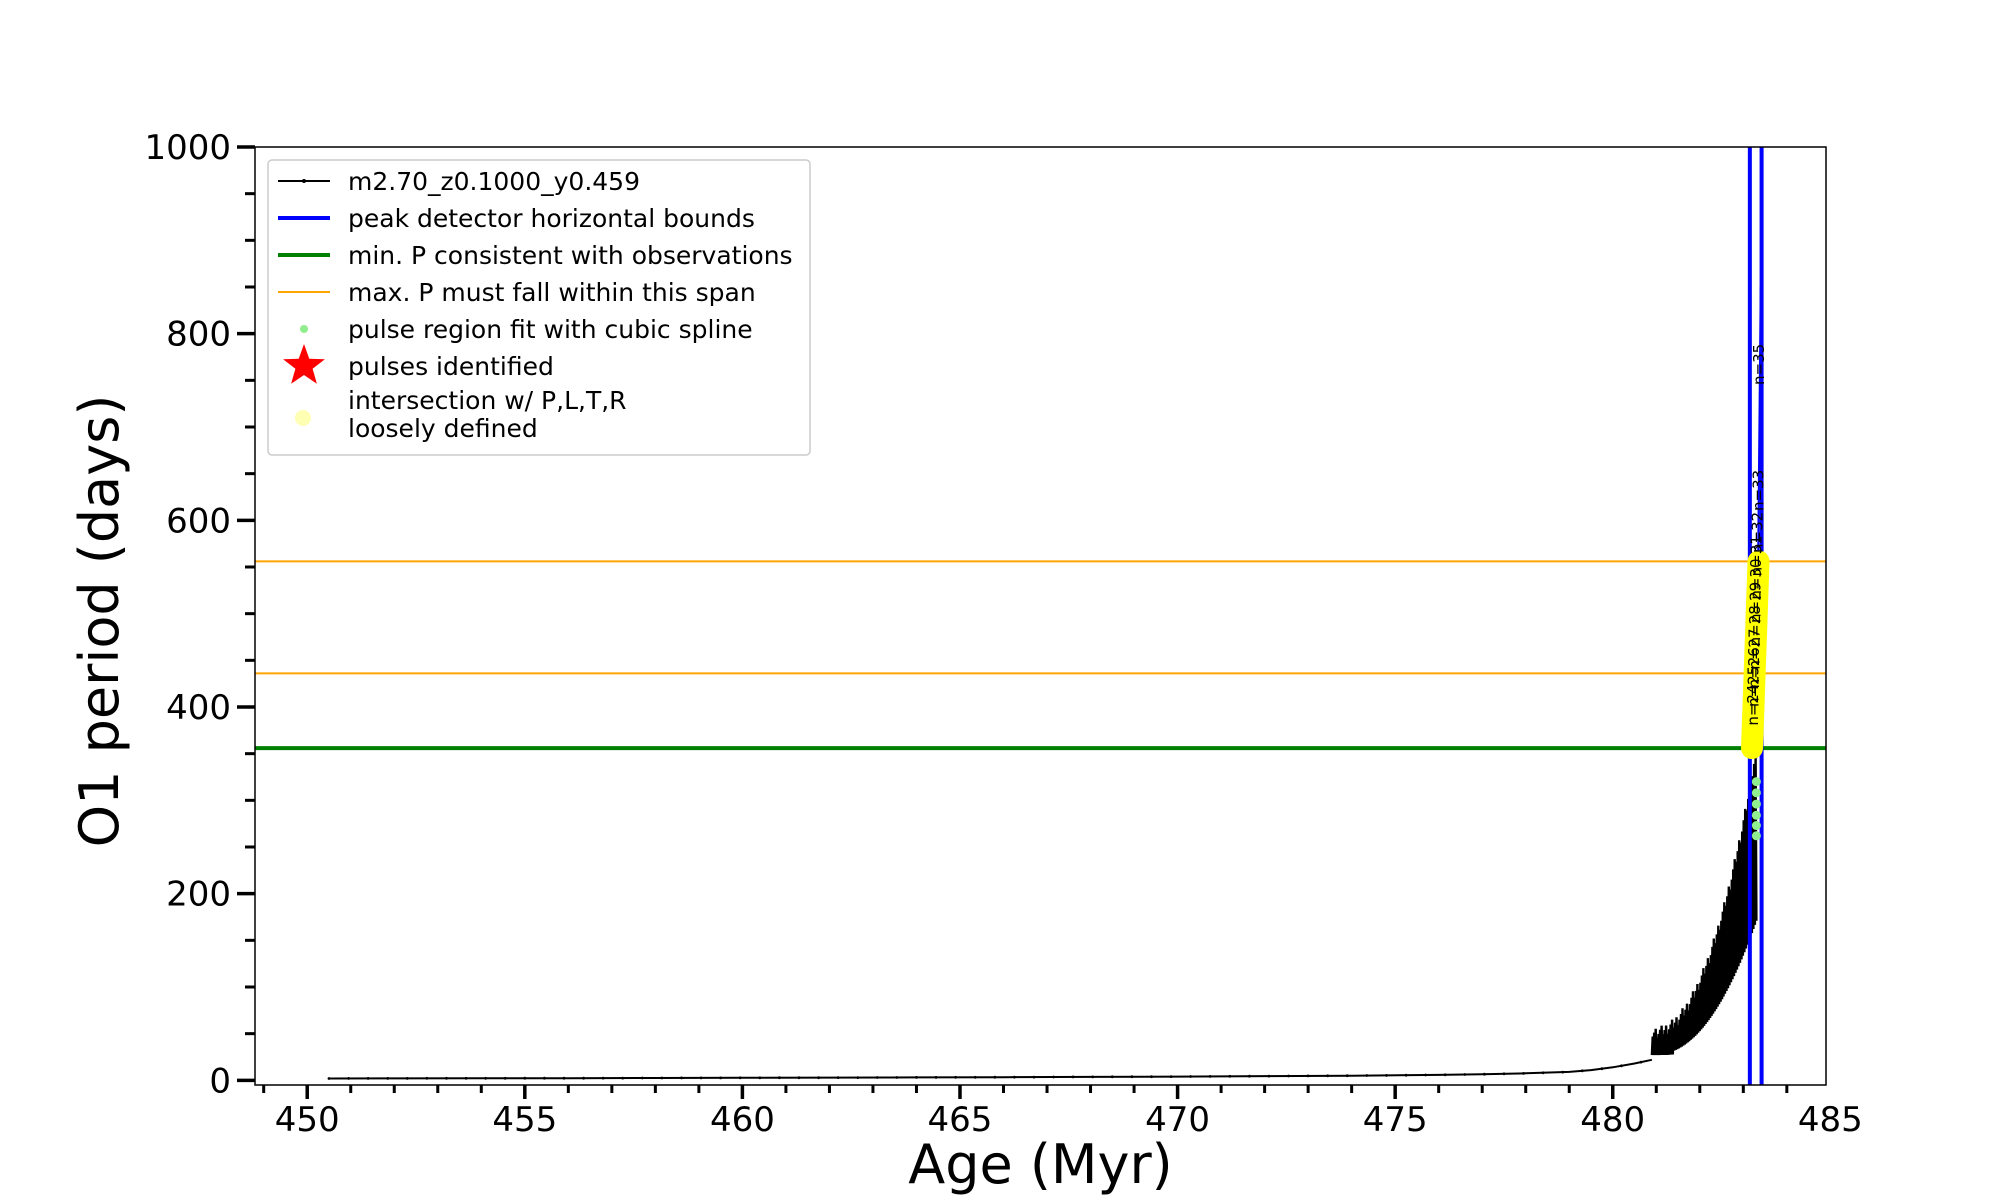  I want to click on pulse-label: n=30, so click(1756, 578).